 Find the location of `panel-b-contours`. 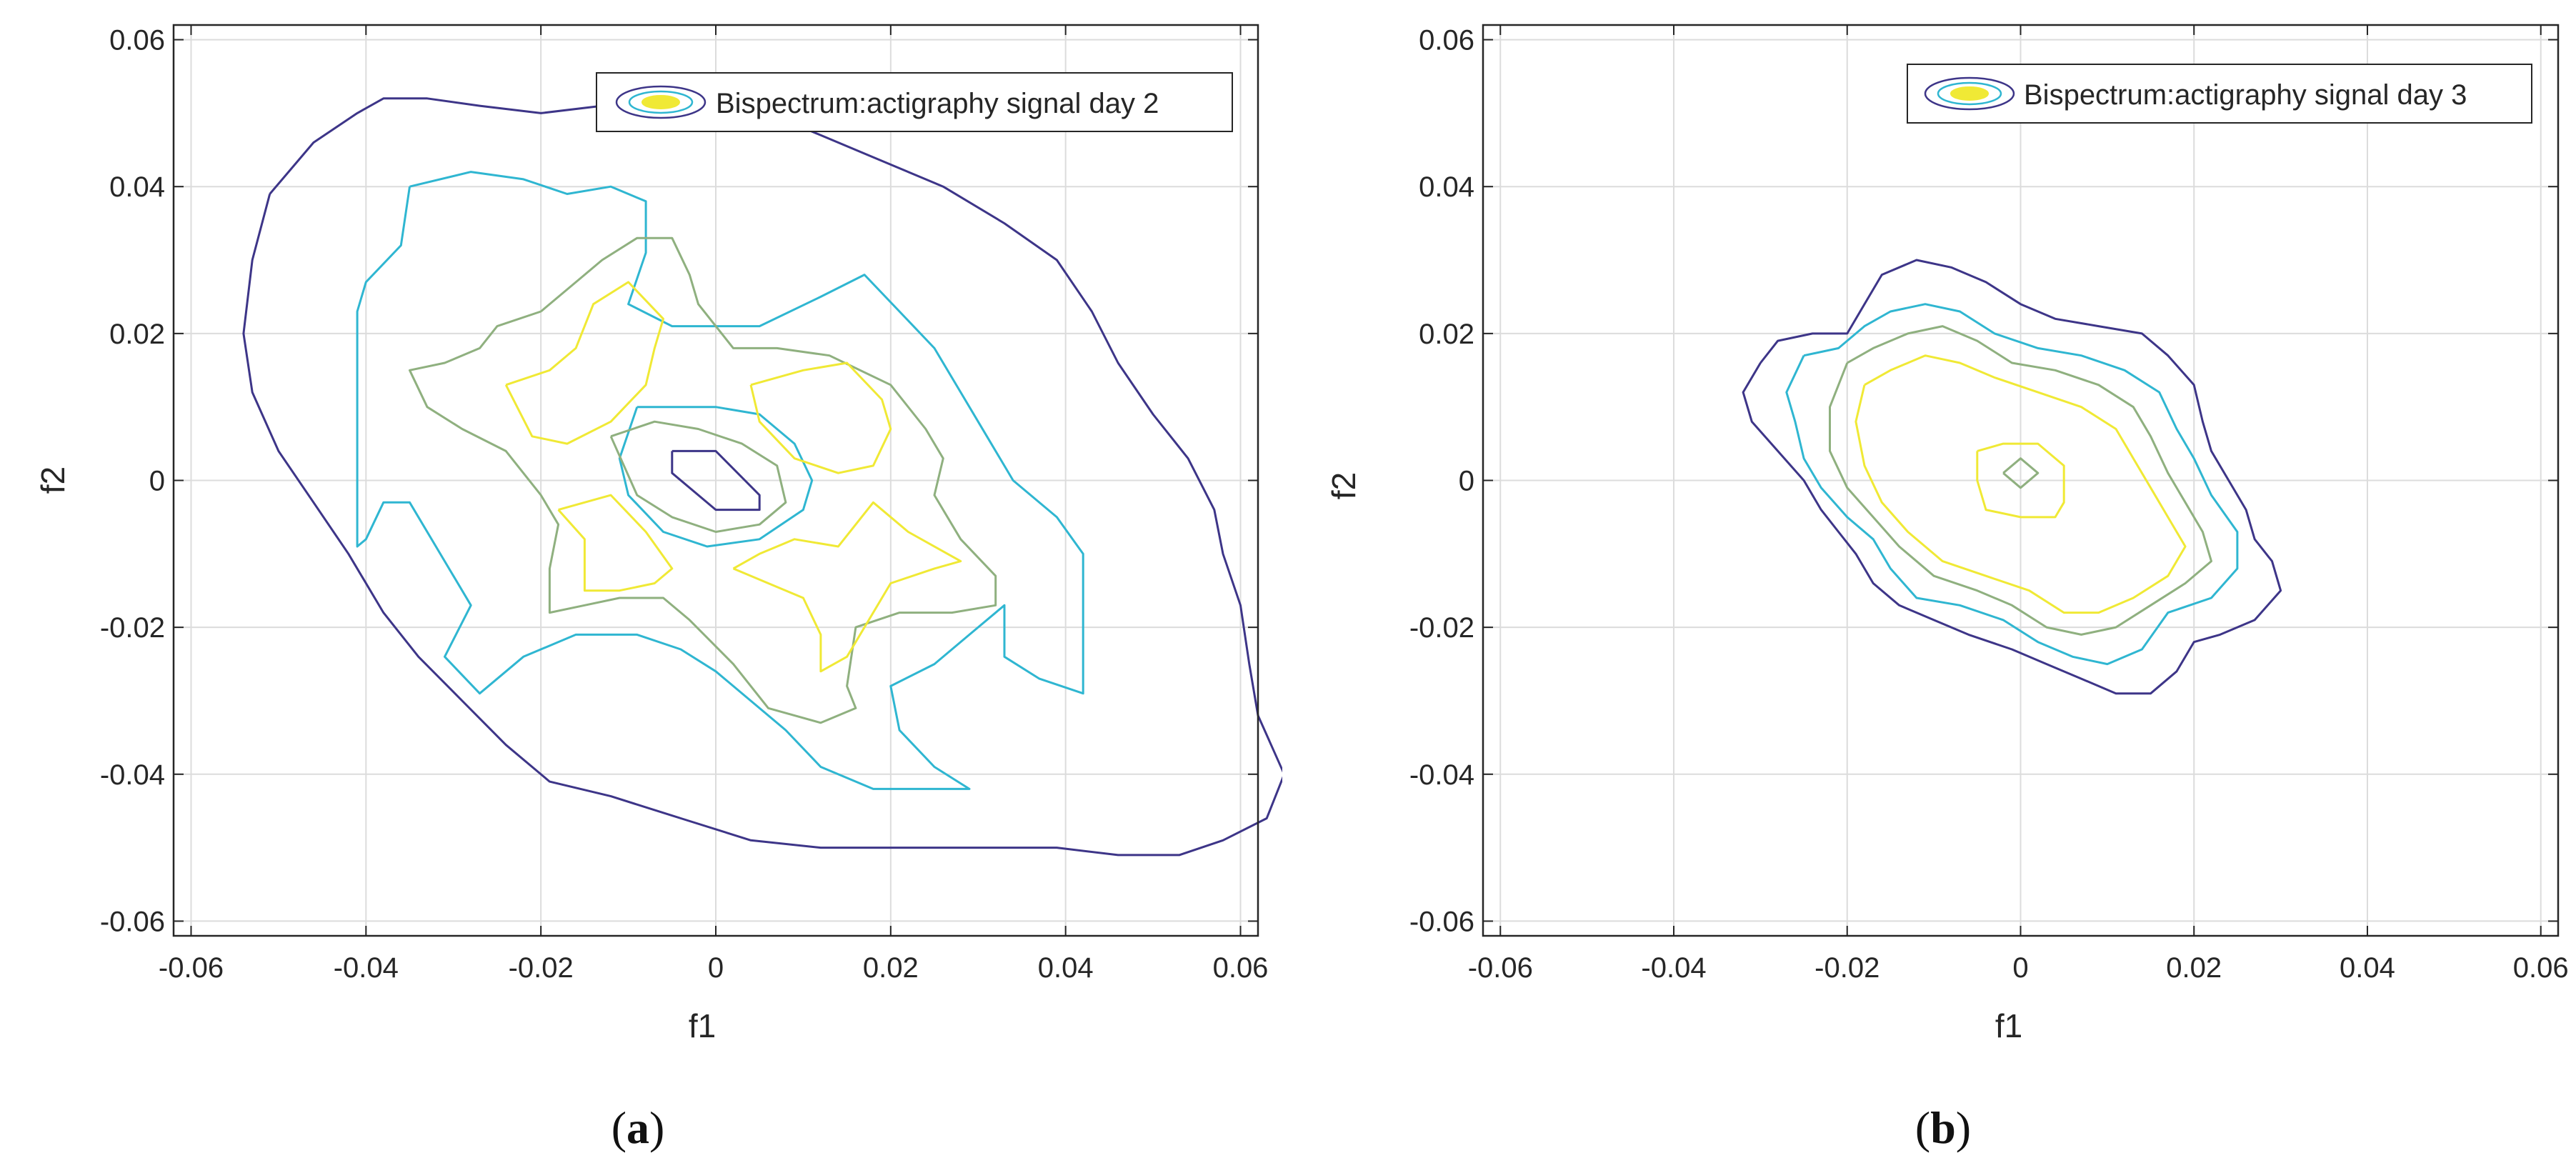

panel-b-contours is located at coordinates (2012, 477).